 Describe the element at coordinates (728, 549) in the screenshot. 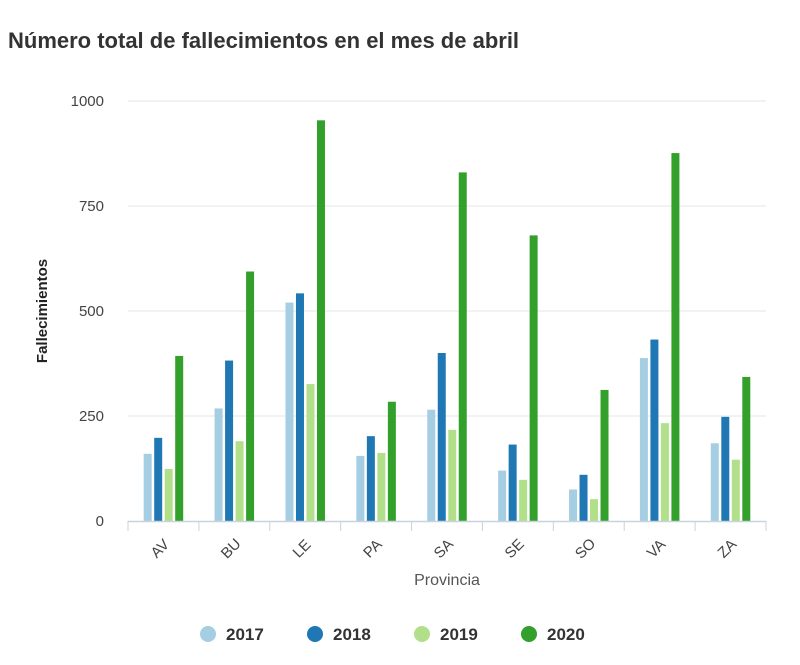

I see `x-tick-label: ZA` at that location.